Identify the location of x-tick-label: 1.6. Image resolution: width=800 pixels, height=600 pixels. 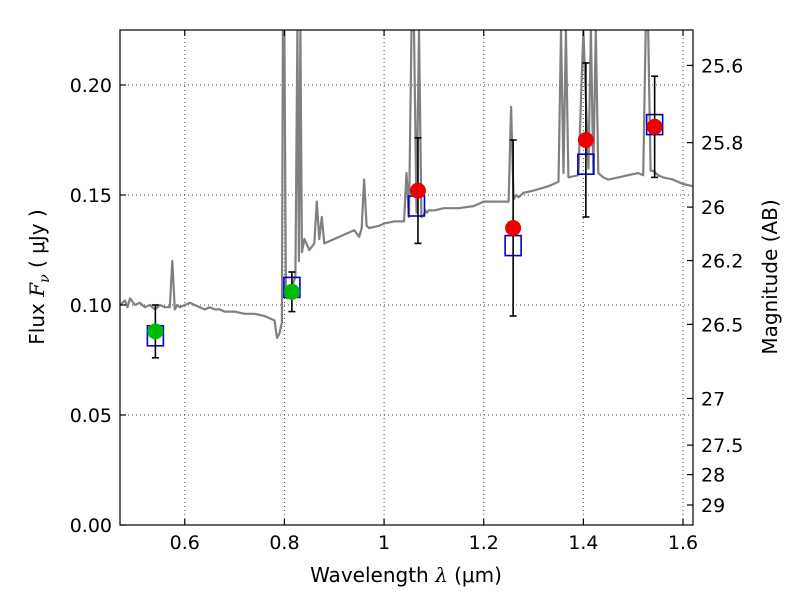
(683, 543).